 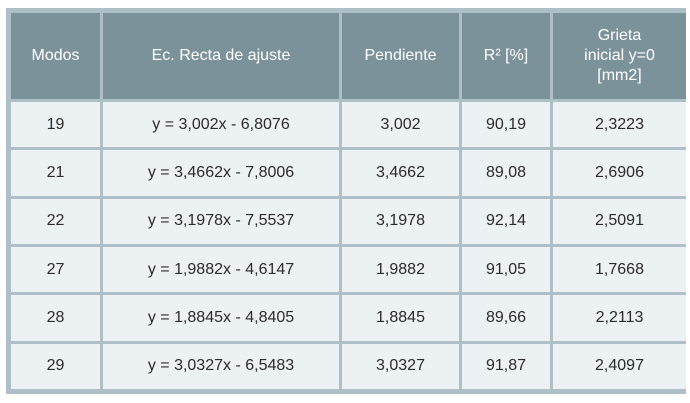 What do you see at coordinates (506, 173) in the screenshot?
I see `cell-r2: 89,08` at bounding box center [506, 173].